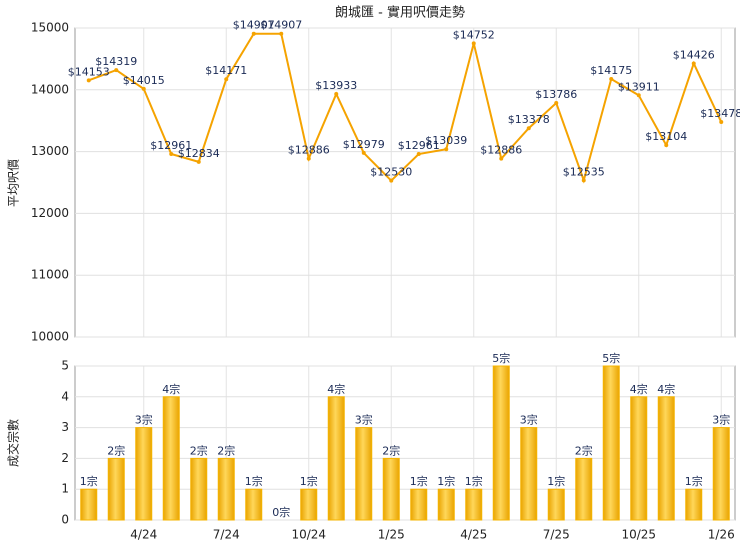 The image size is (740, 550). What do you see at coordinates (556, 94) in the screenshot?
I see `data-label: $13786` at bounding box center [556, 94].